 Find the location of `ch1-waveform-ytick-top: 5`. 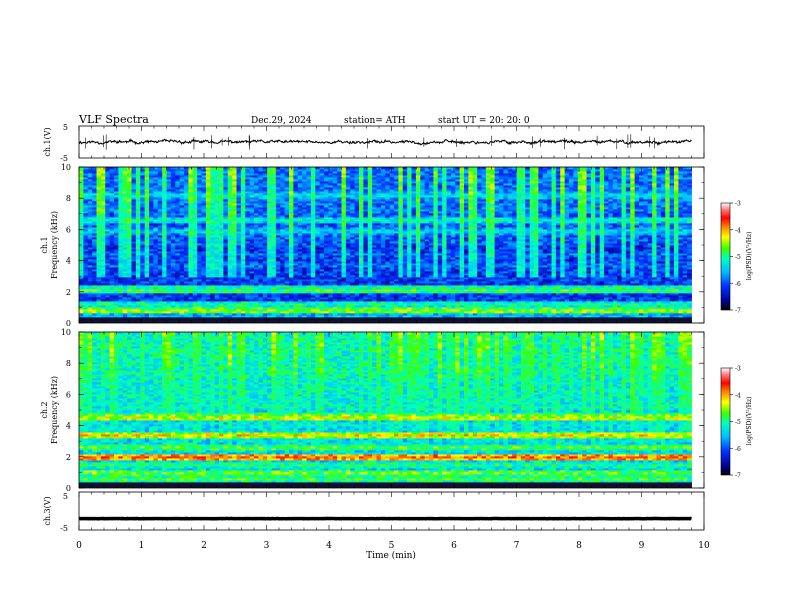

ch1-waveform-ytick-top: 5 is located at coordinates (65, 127).